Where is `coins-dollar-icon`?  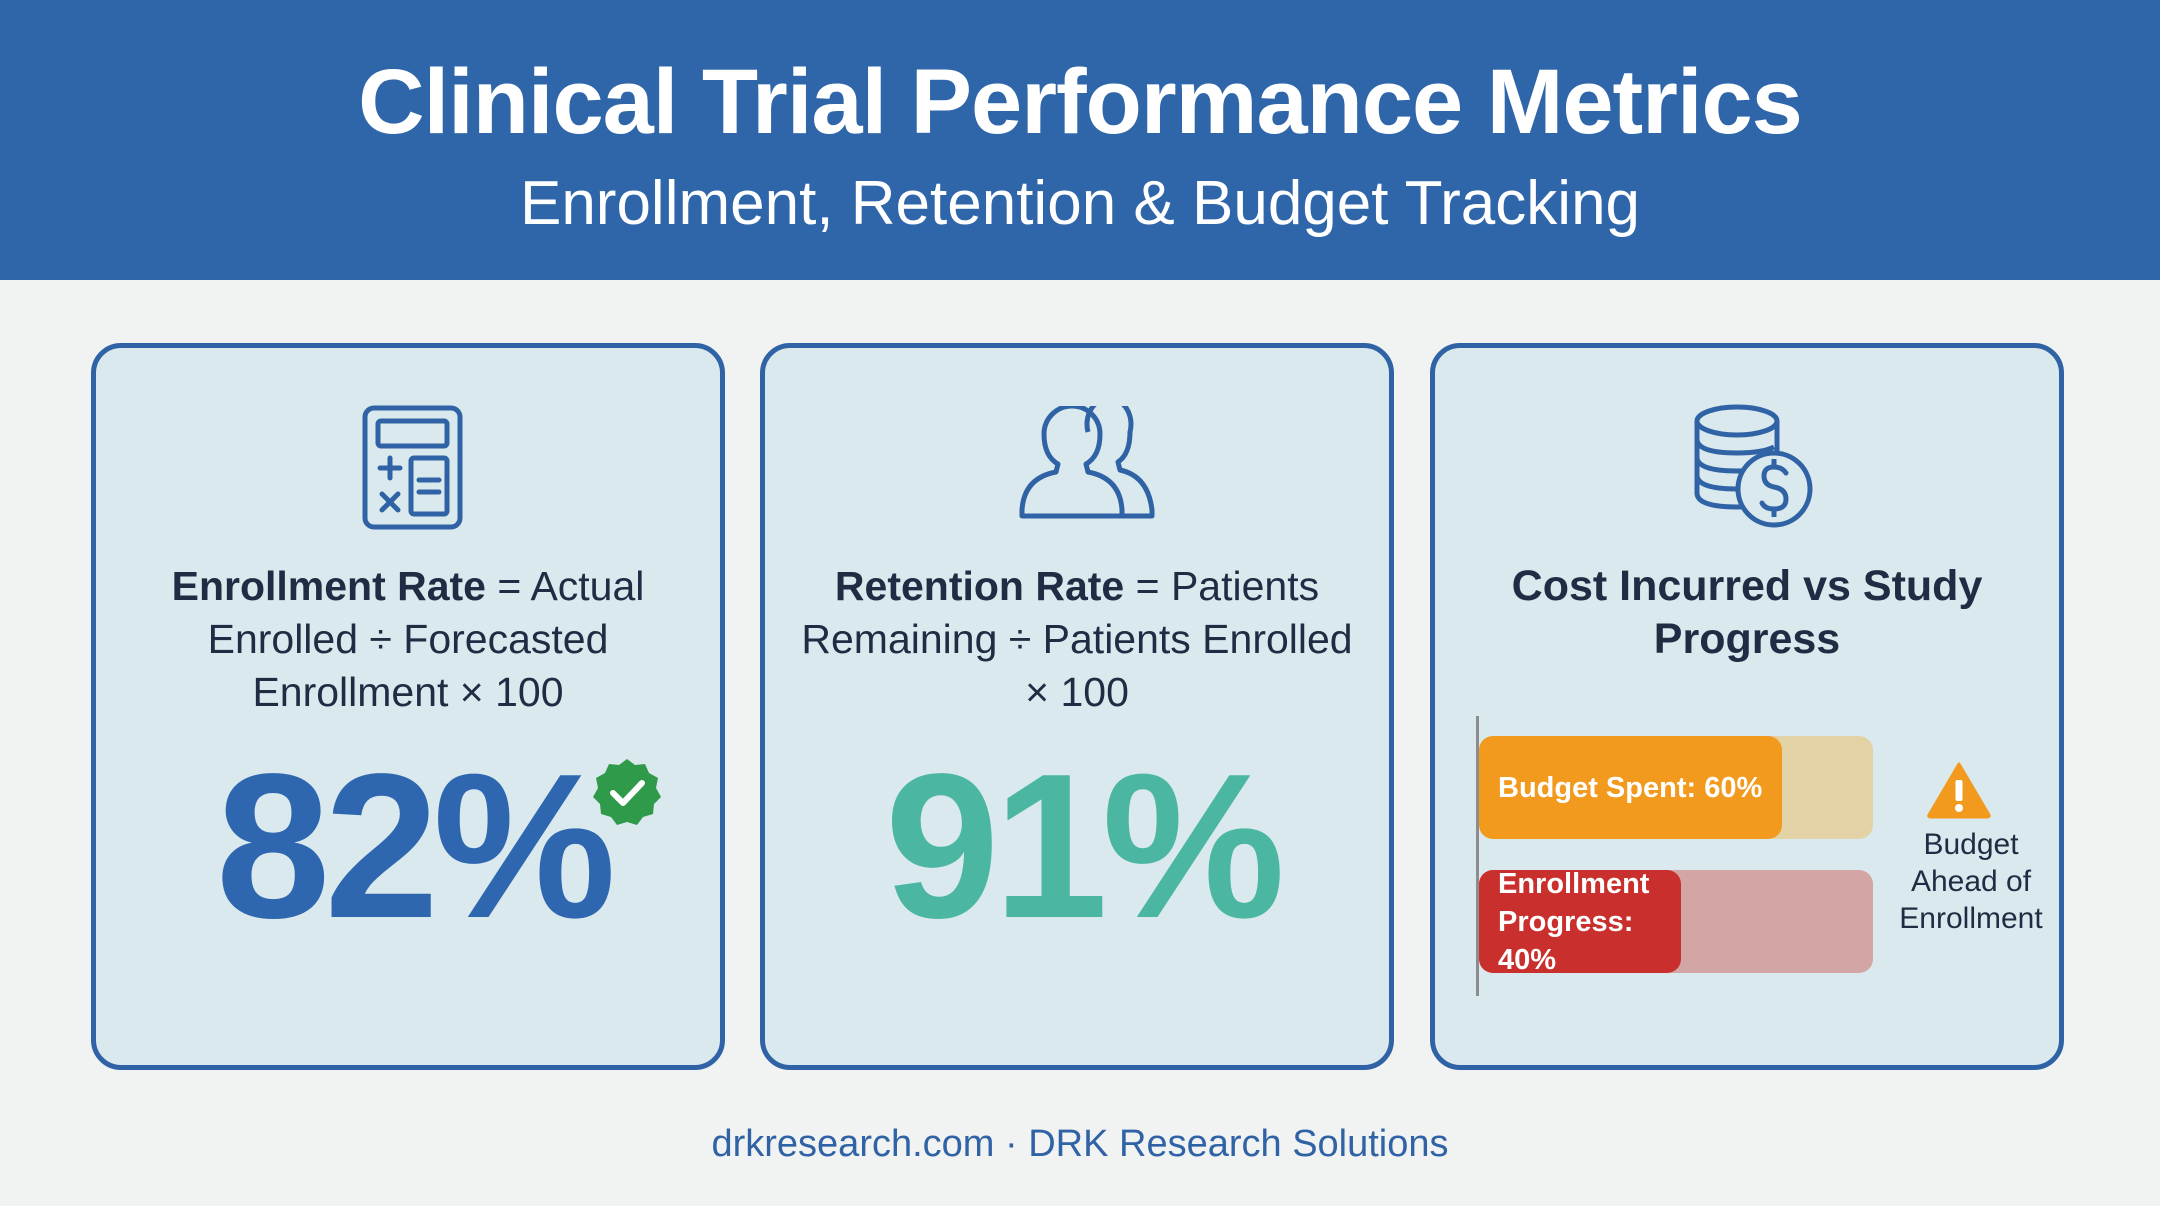
coins-dollar-icon is located at coordinates (1754, 469).